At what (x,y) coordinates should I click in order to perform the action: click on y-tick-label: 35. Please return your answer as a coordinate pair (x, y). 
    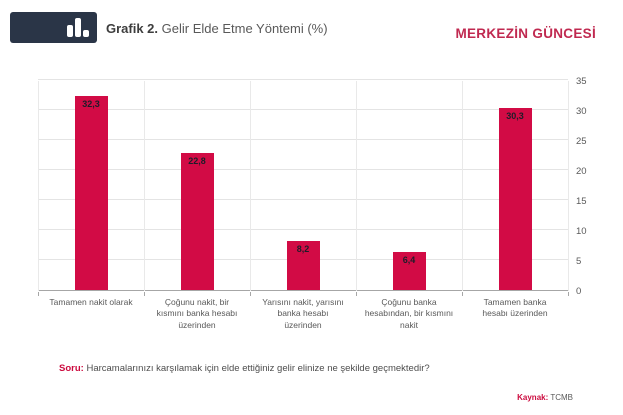
    Looking at the image, I should click on (581, 81).